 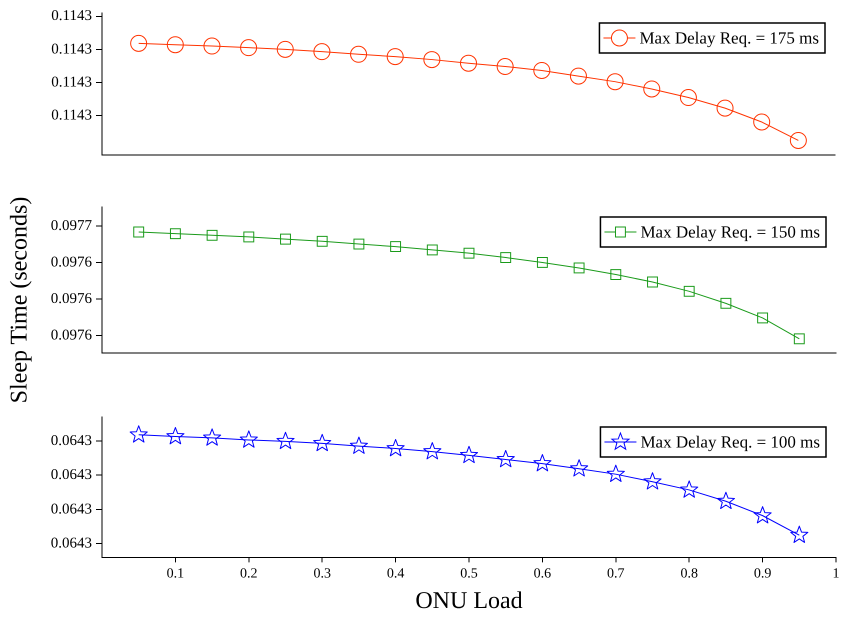 What do you see at coordinates (20, 300) in the screenshot?
I see `y-axis-title: Sleep Time (seconds)` at bounding box center [20, 300].